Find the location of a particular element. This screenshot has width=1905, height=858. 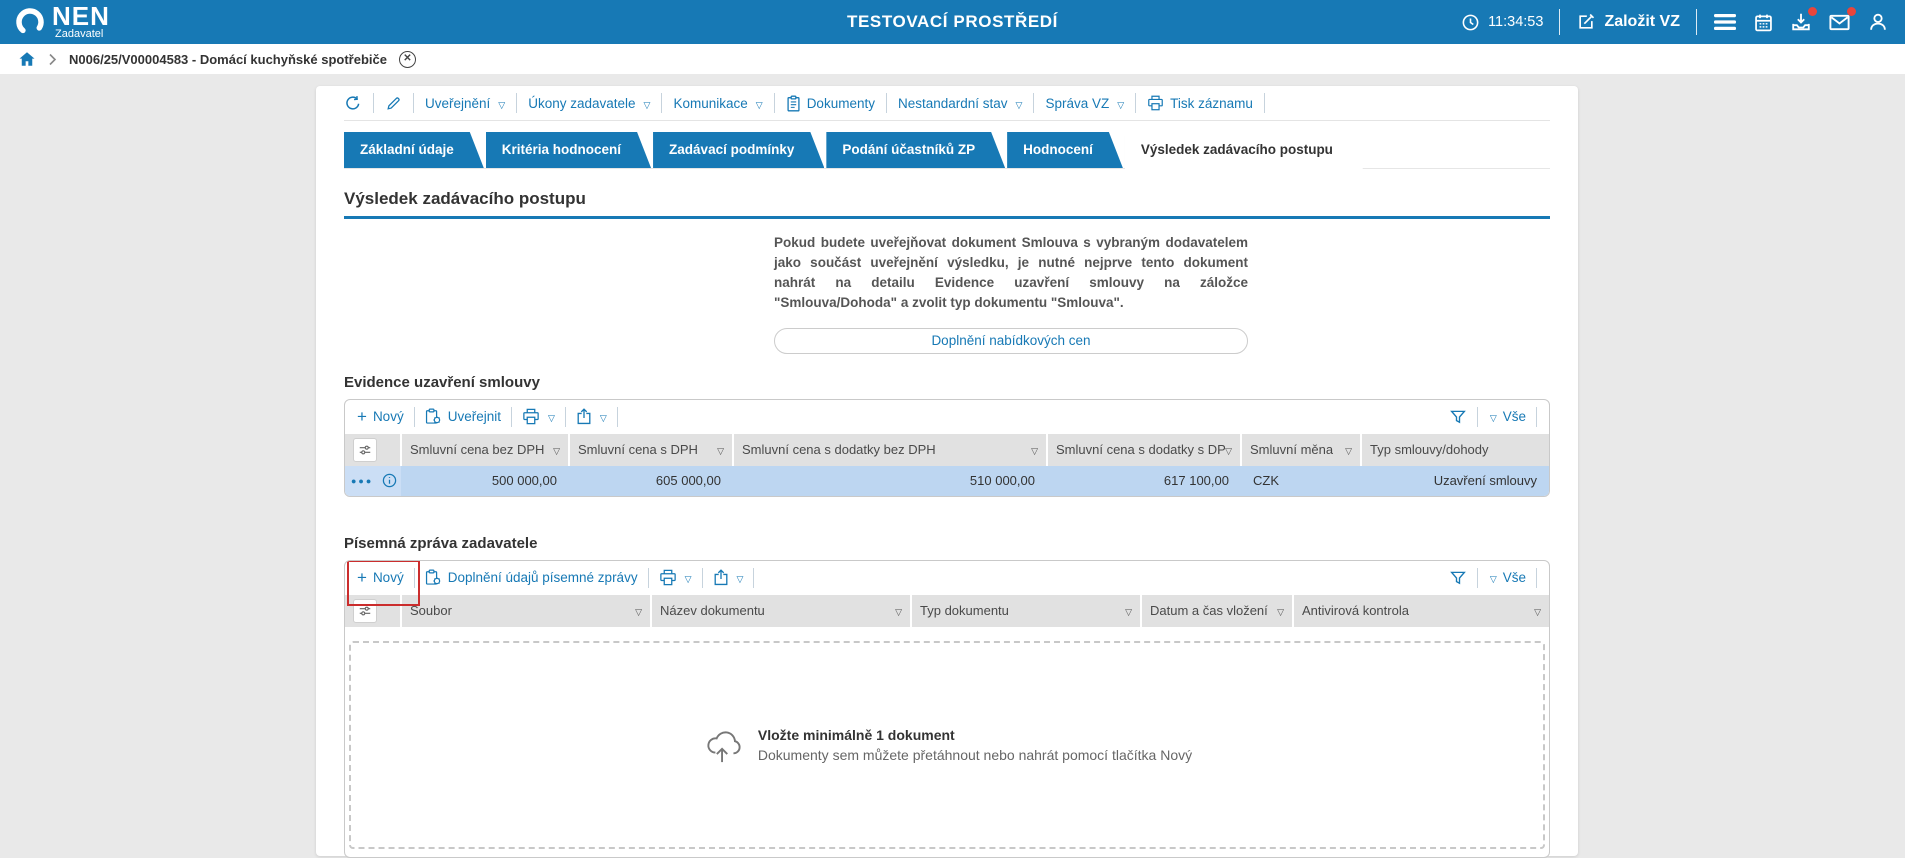

tab-zakladni-udaje: Základní údaje is located at coordinates (414, 150).